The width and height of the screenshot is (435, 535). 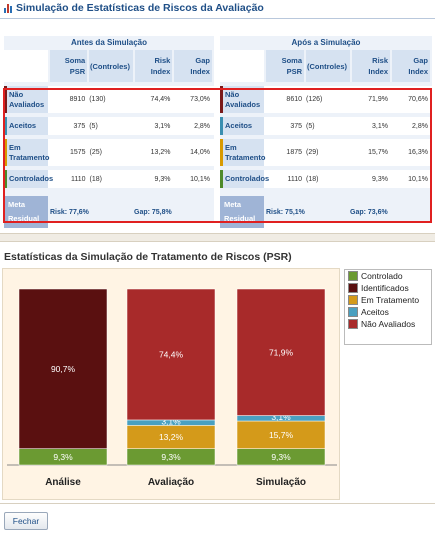 What do you see at coordinates (418, 99) in the screenshot?
I see `after-cell-gap: 70,6%` at bounding box center [418, 99].